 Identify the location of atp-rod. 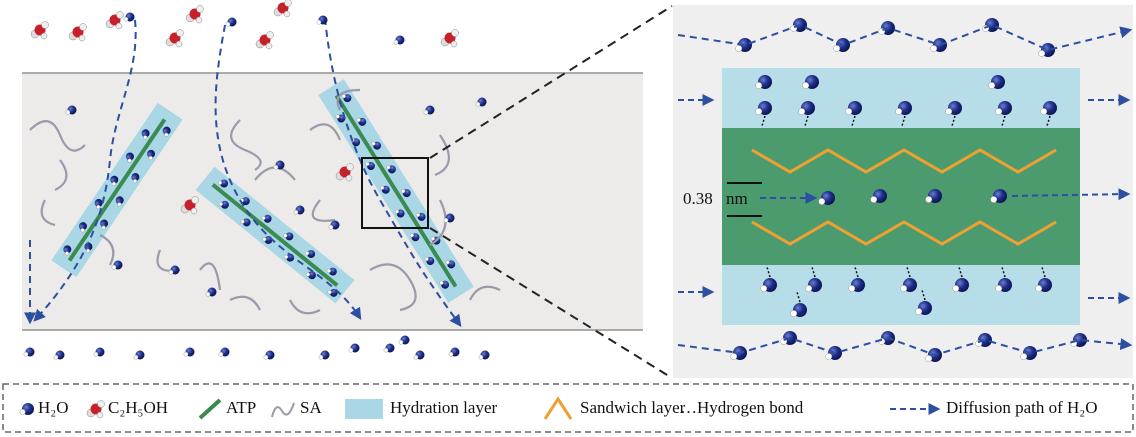
(275, 235).